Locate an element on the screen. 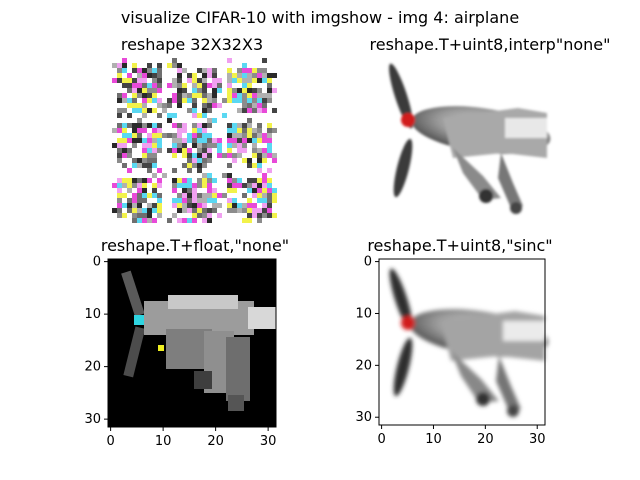  panel-4-frame is located at coordinates (462, 342).